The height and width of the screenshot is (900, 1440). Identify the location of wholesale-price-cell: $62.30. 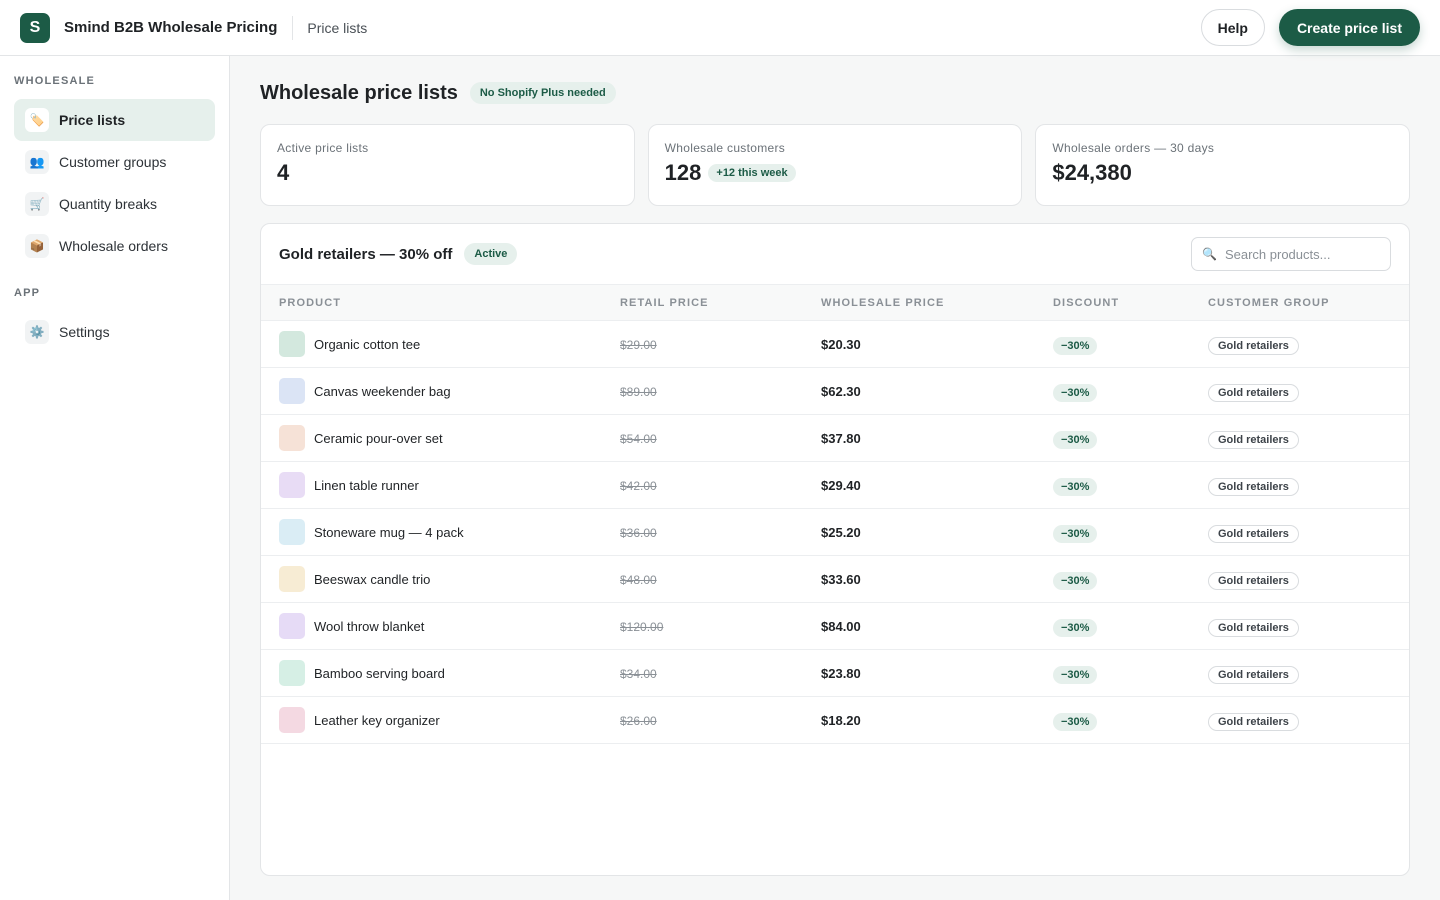
(919, 391).